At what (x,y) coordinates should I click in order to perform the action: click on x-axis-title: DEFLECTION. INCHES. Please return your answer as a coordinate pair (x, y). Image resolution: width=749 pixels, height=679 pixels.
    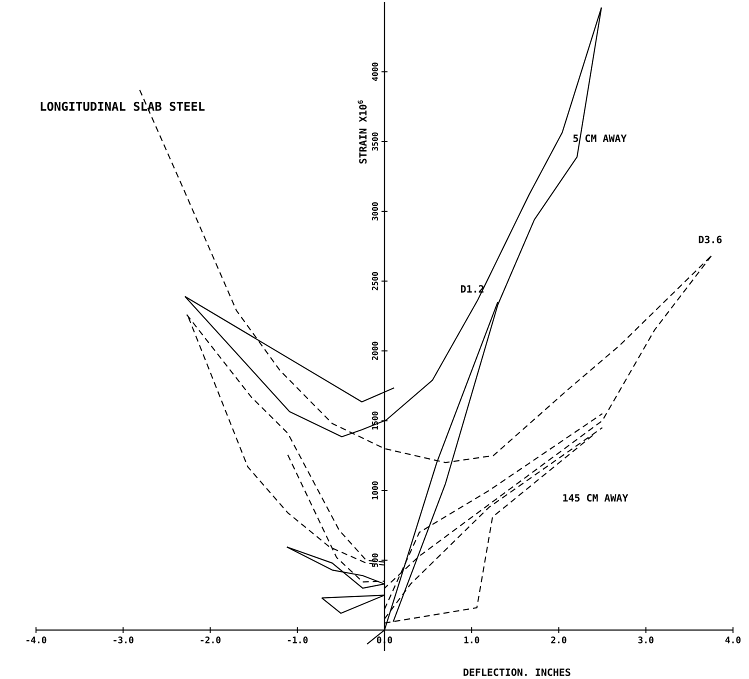
    Looking at the image, I should click on (517, 672).